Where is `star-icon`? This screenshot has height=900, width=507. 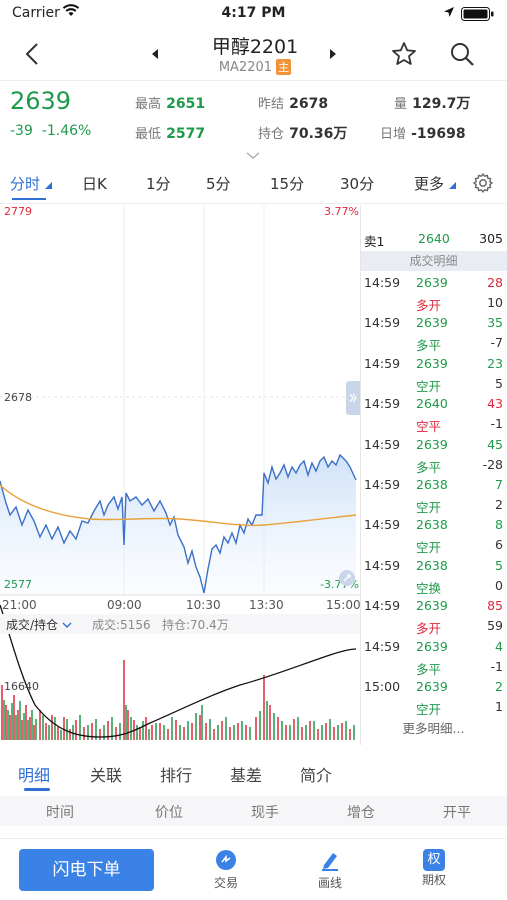
star-icon is located at coordinates (404, 53).